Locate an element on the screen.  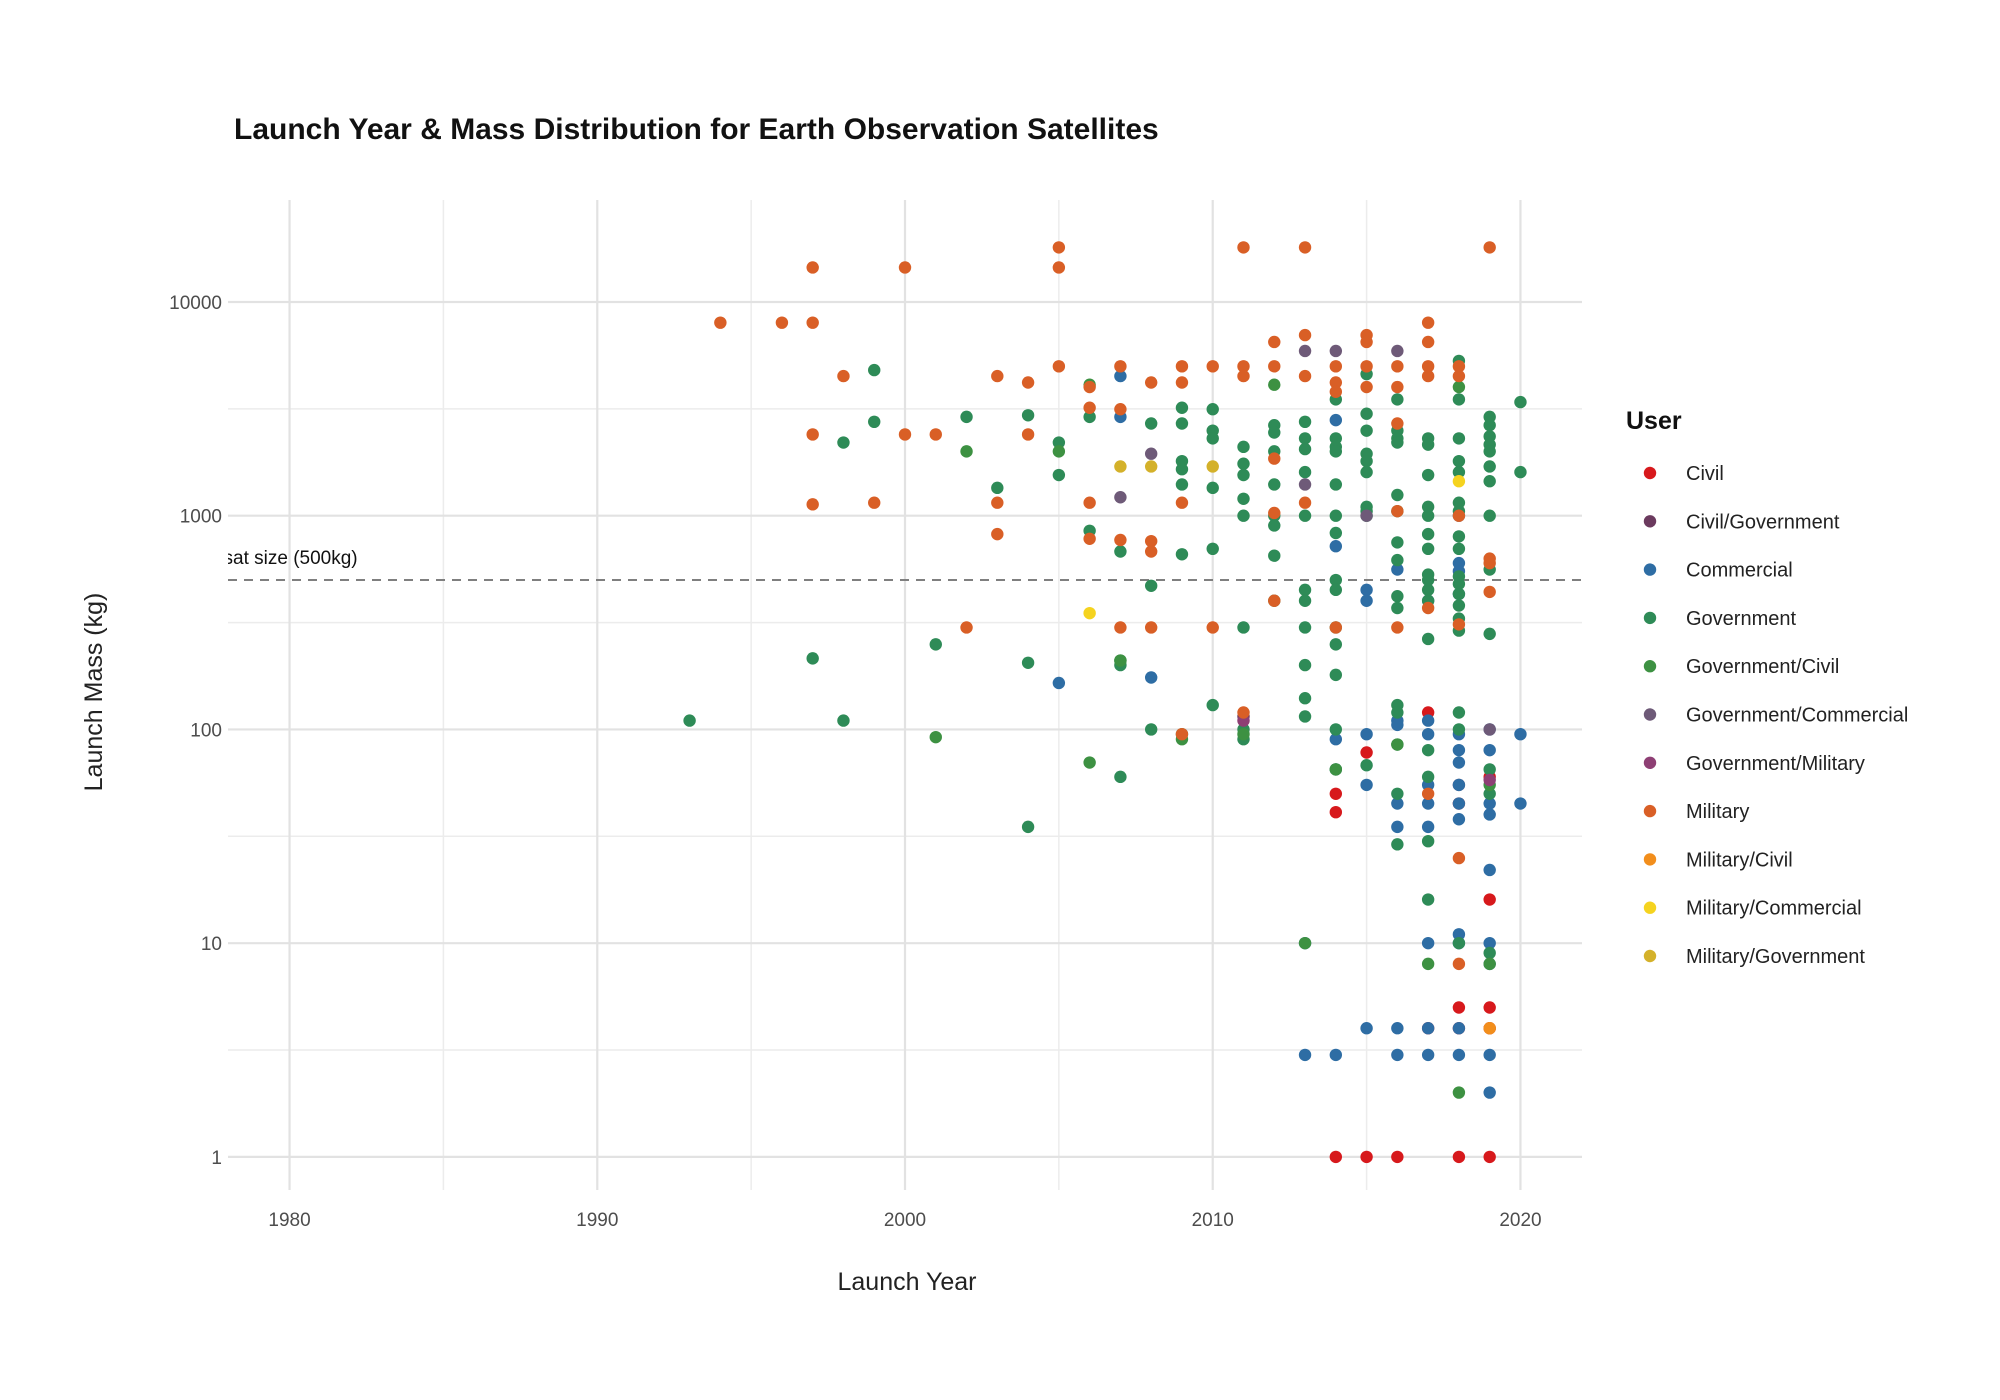
legend-label: Civil is located at coordinates (1705, 474).